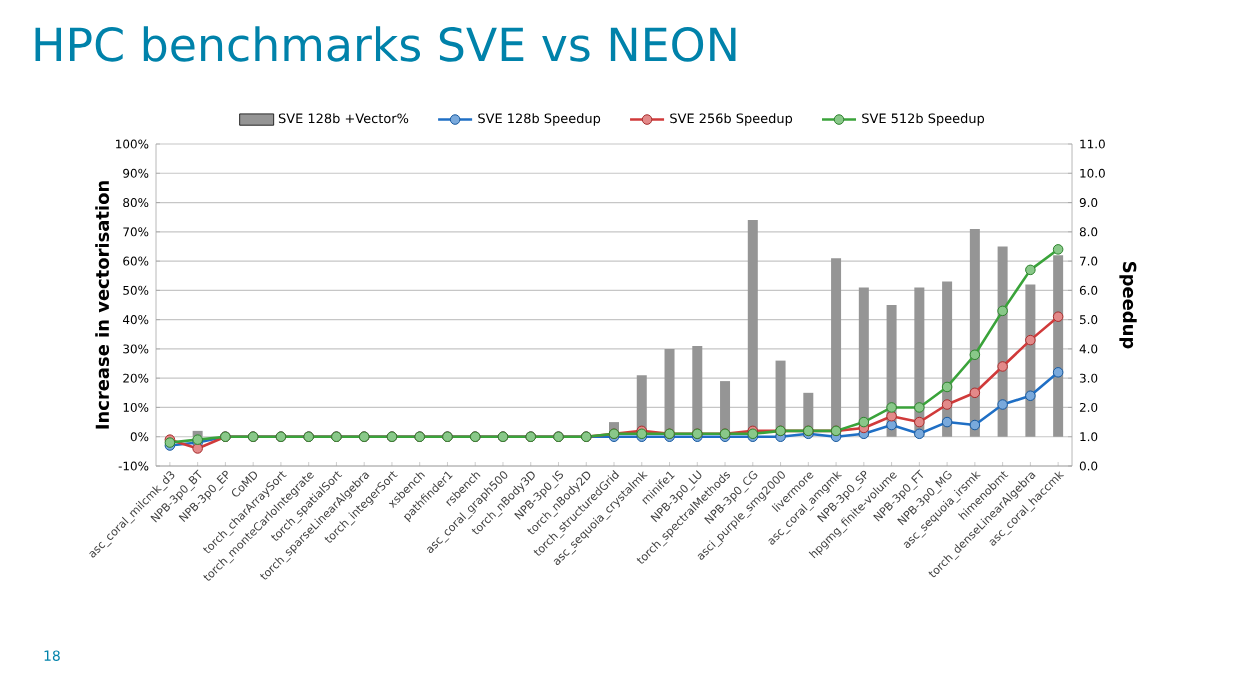  I want to click on y2-axis-title: Speedup, so click(1128, 305).